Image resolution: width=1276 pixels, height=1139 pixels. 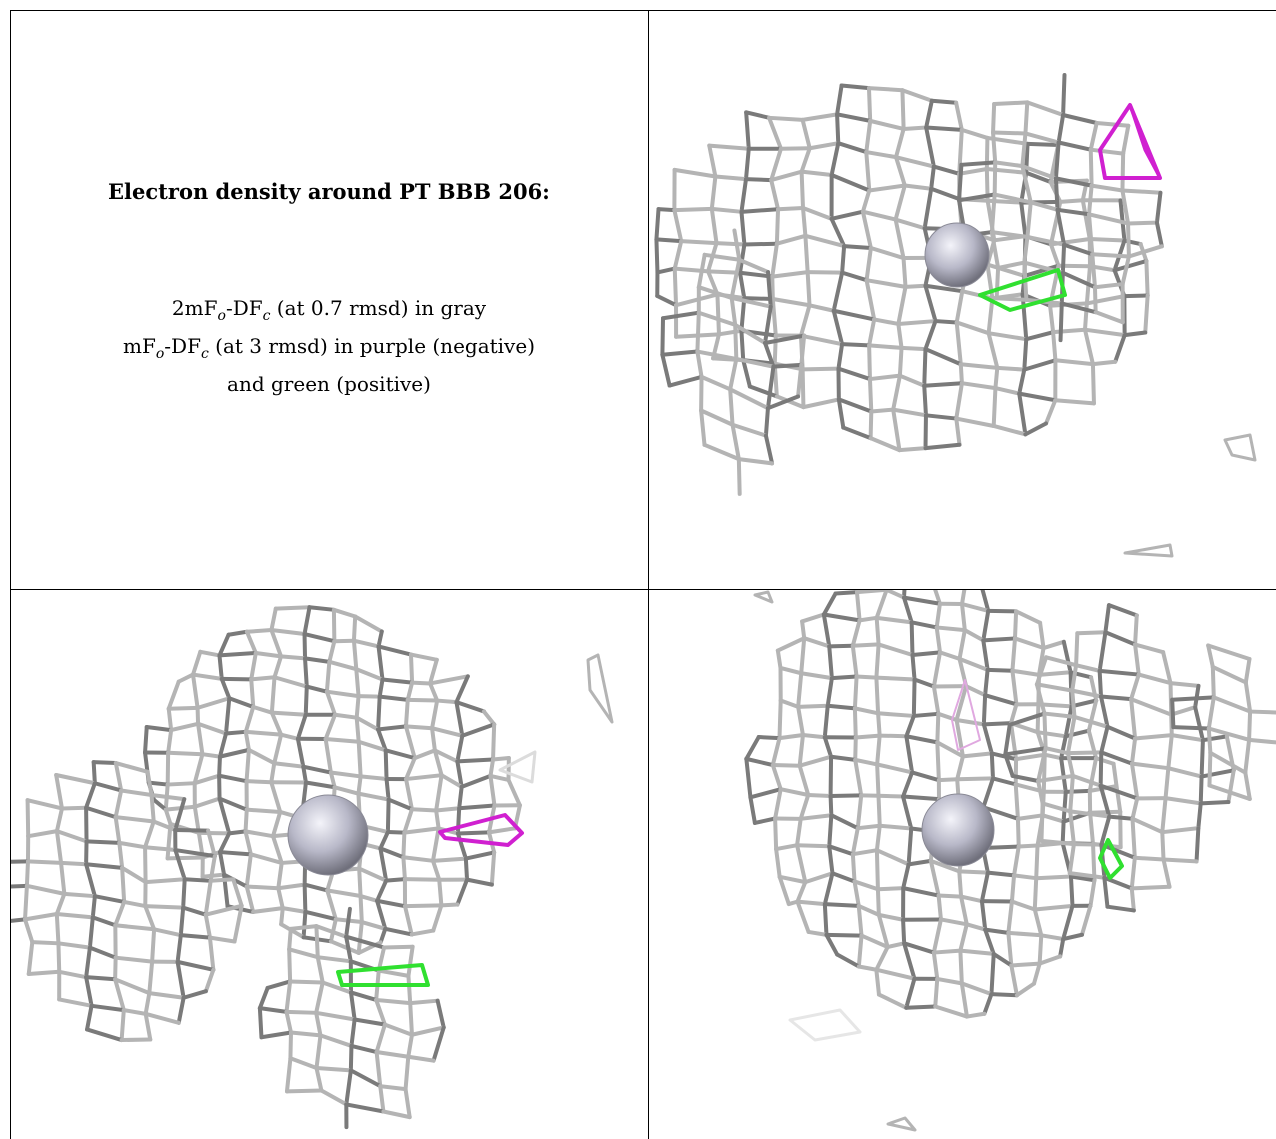 I want to click on legend-diff-term-b: -DF, so click(x=182, y=346).